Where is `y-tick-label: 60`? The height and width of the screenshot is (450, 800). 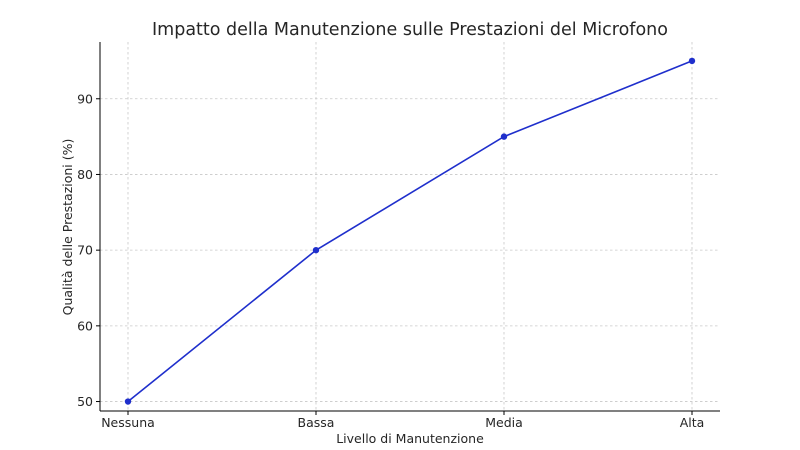
y-tick-label: 60 is located at coordinates (85, 325).